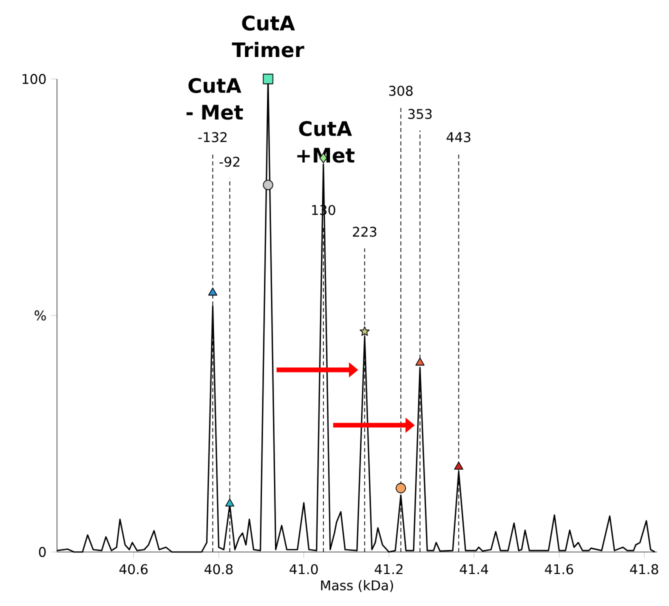 The image size is (669, 606). I want to click on x-tick-label: 40.8, so click(218, 569).